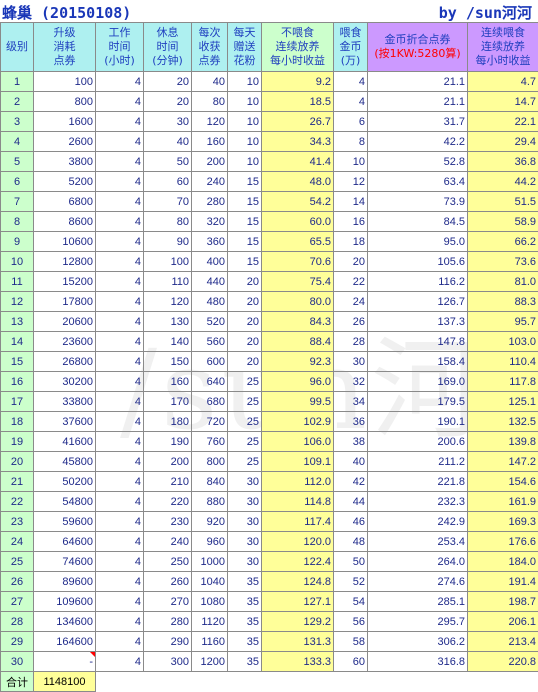 Image resolution: width=538 pixels, height=692 pixels. What do you see at coordinates (351, 502) in the screenshot?
I see `cell-feed-gold: 44` at bounding box center [351, 502].